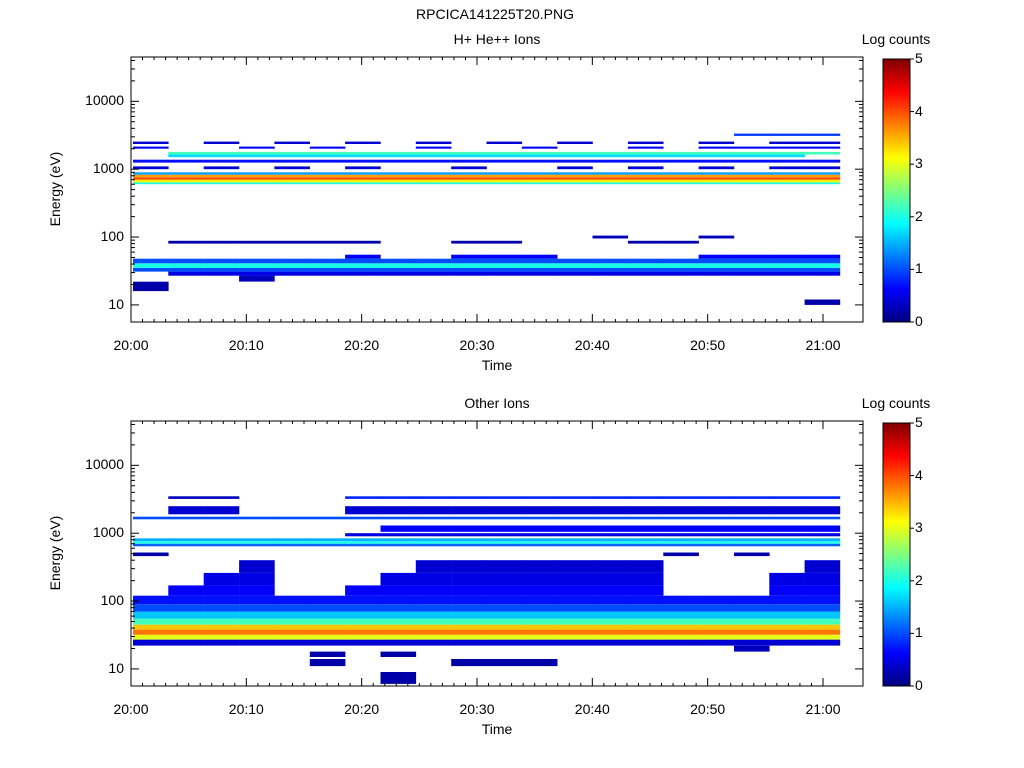  I want to click on x-tick-label: 20:30, so click(477, 345).